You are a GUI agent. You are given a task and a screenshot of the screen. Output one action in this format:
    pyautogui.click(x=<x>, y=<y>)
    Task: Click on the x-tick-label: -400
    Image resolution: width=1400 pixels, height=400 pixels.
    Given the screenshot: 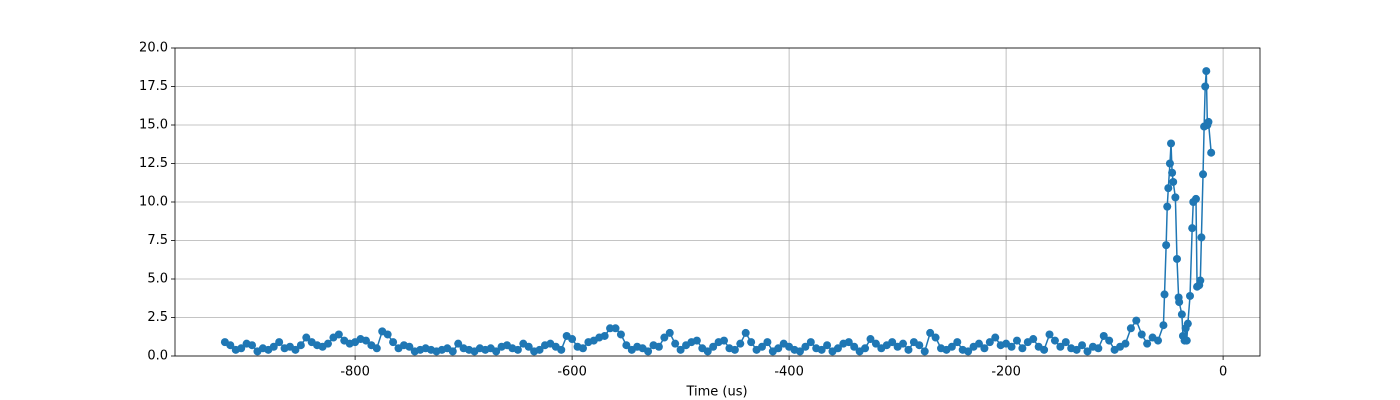 What is the action you would take?
    pyautogui.click(x=789, y=372)
    